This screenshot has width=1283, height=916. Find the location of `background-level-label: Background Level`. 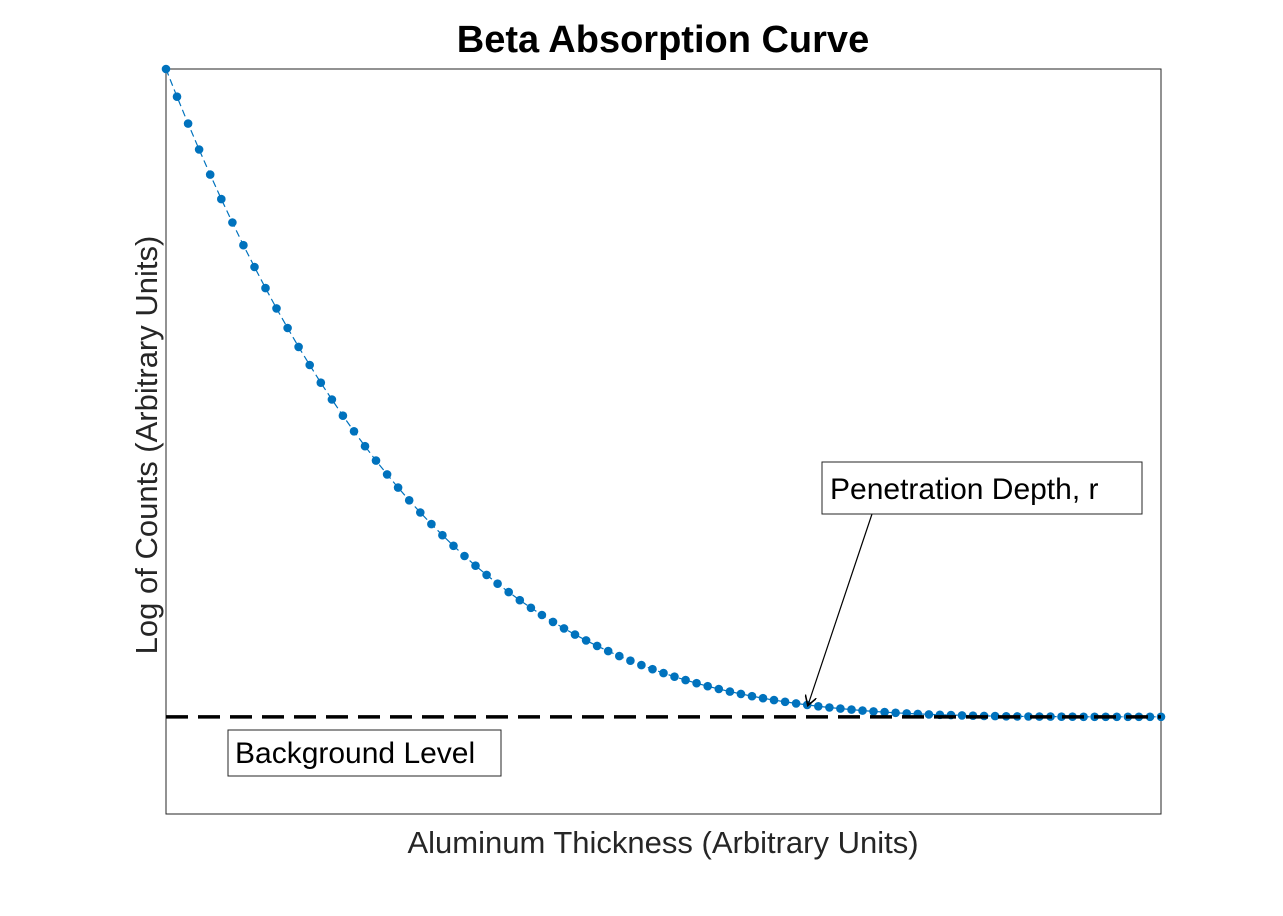

background-level-label: Background Level is located at coordinates (355, 753).